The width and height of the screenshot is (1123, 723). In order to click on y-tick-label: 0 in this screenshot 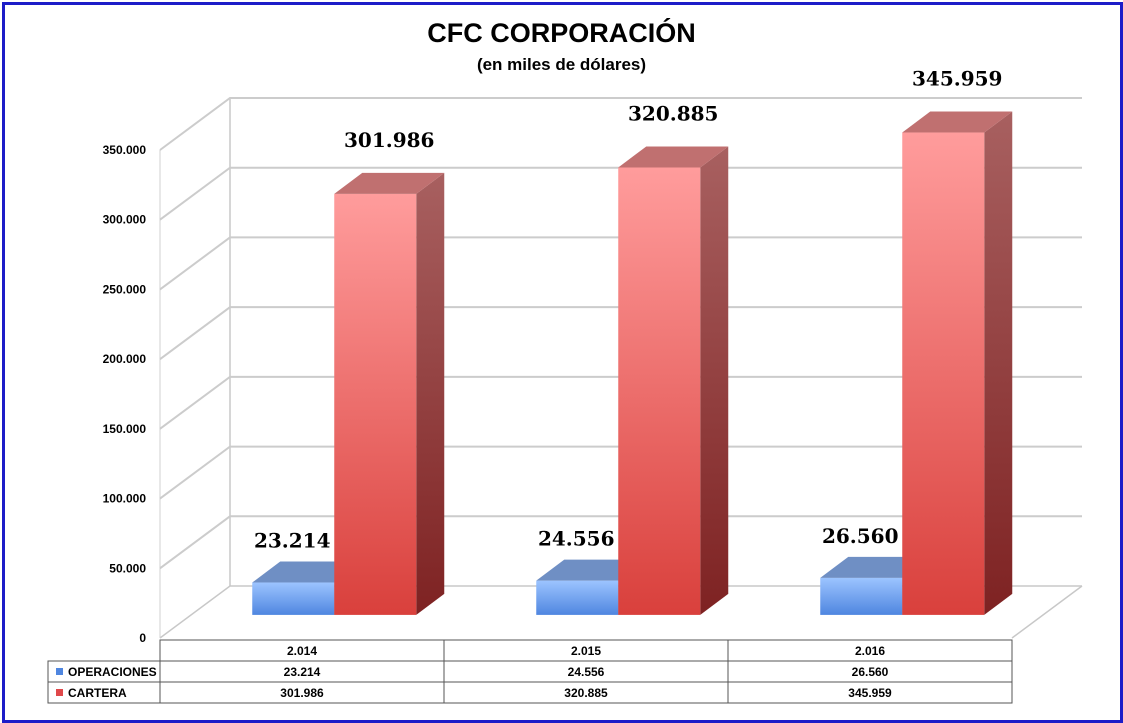, I will do `click(142, 638)`.